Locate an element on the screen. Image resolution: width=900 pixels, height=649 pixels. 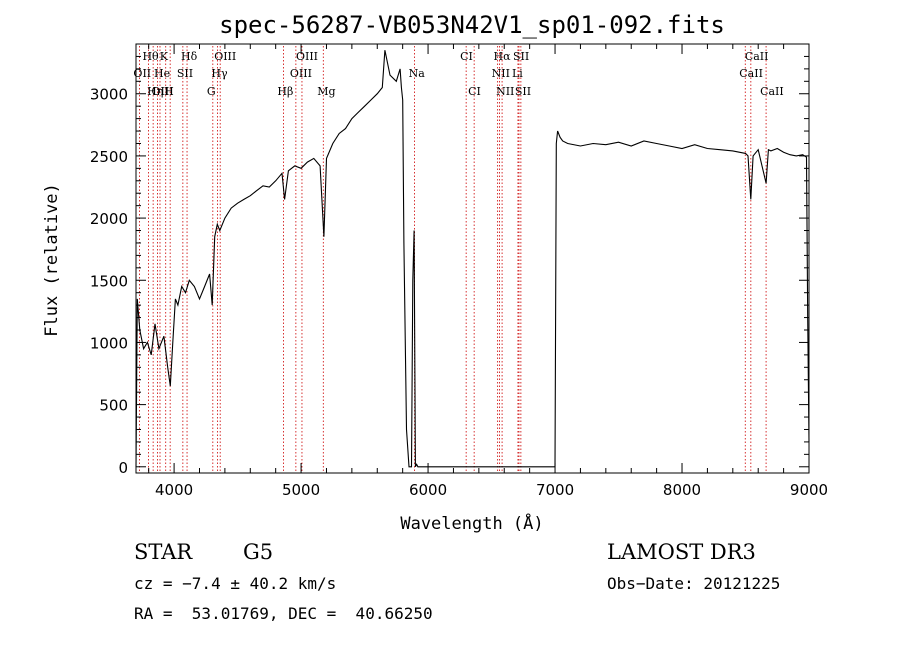
x-tick-label-4: 8000 is located at coordinates (682, 490).